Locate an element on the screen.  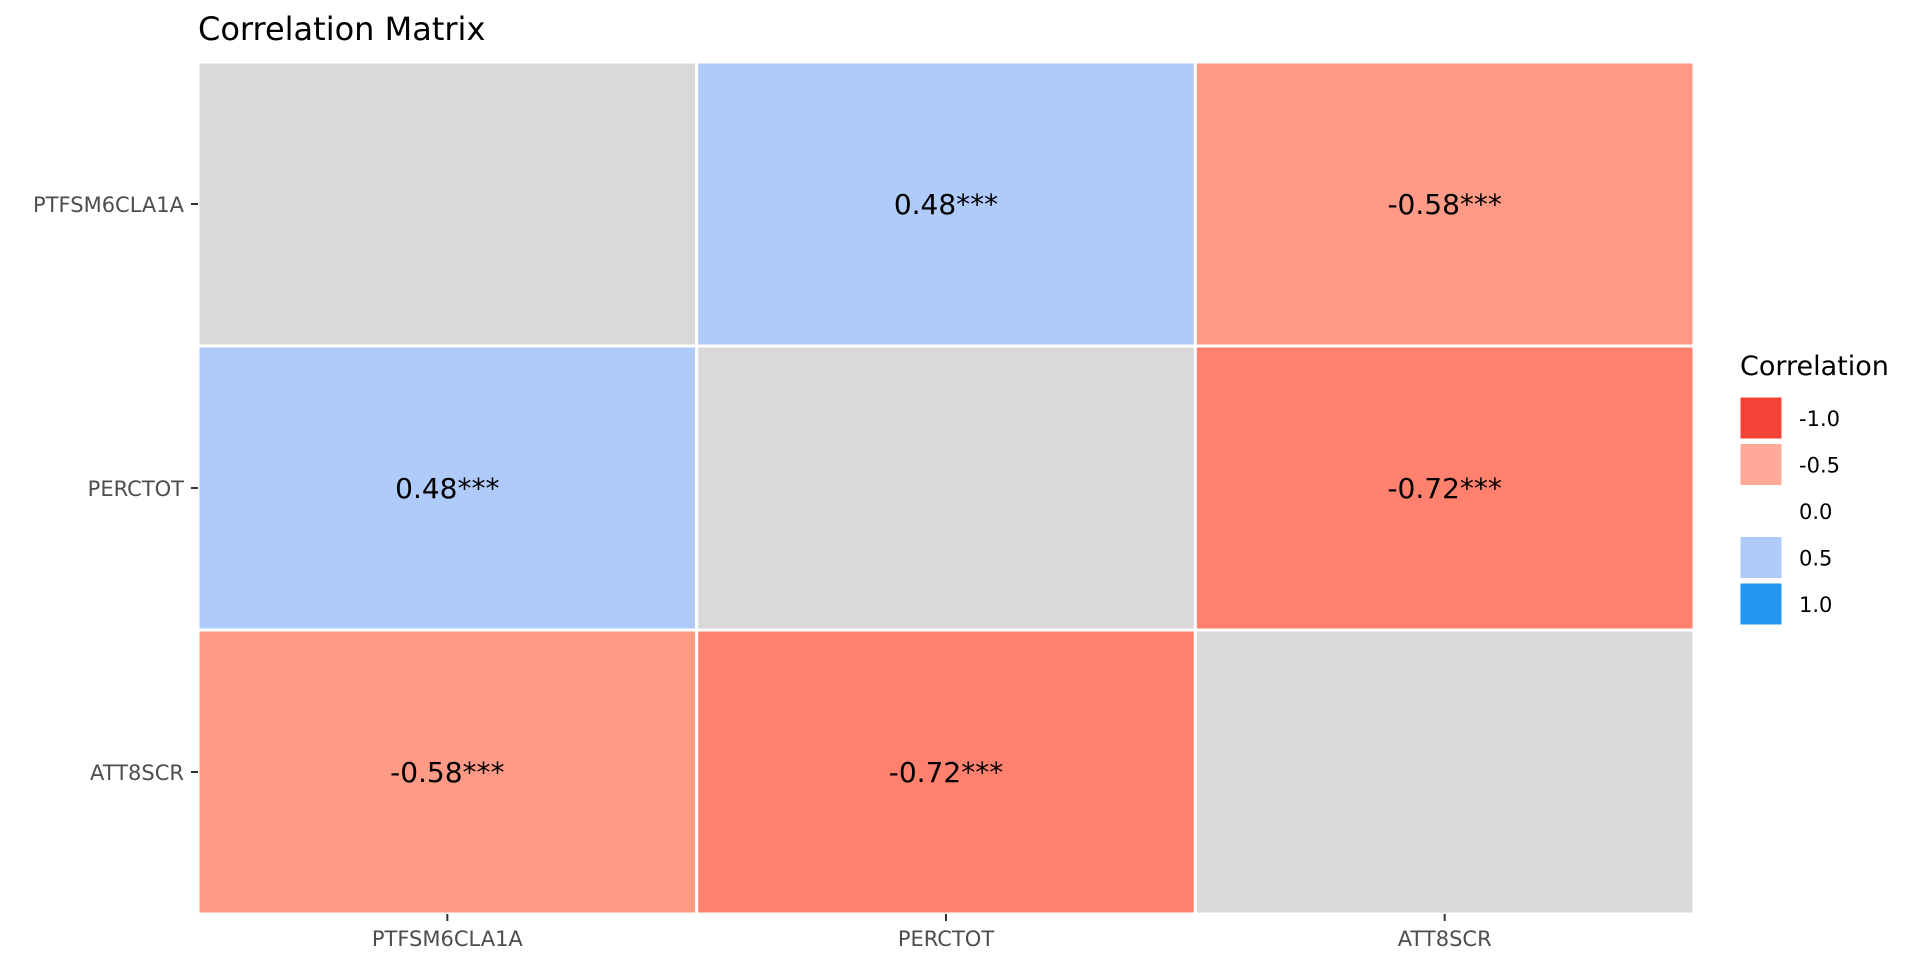
legend-title: Correlation is located at coordinates (1814, 366).